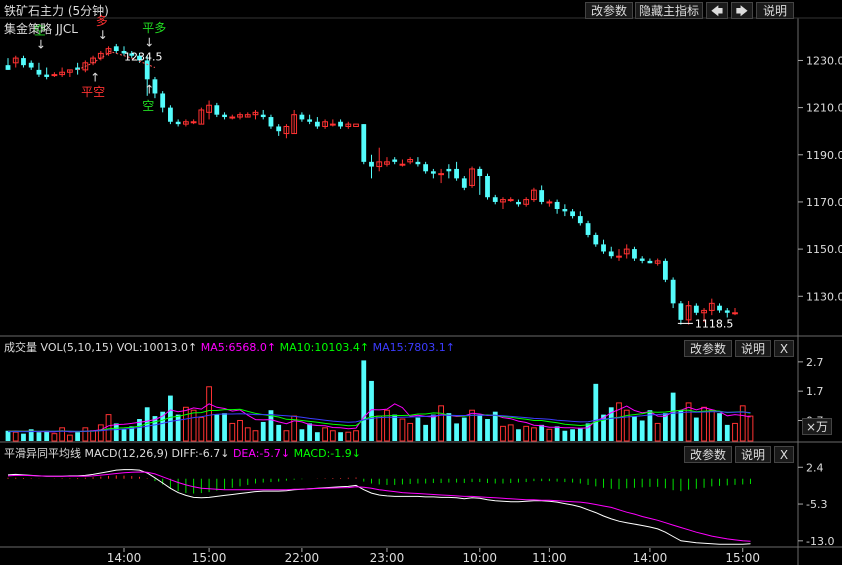 The height and width of the screenshot is (565, 842). What do you see at coordinates (86, 453) in the screenshot?
I see `macd-title: 平滑异同平均线 MACD(12,26,9)` at bounding box center [86, 453].